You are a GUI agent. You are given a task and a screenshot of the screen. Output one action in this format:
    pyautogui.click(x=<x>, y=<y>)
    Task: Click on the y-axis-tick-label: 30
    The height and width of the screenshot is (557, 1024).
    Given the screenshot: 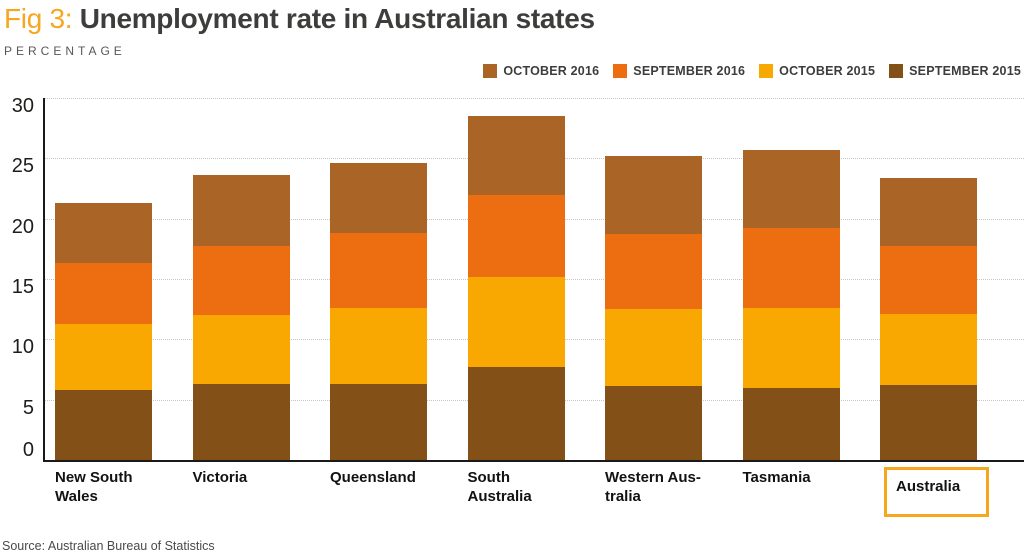 What is the action you would take?
    pyautogui.click(x=22, y=106)
    